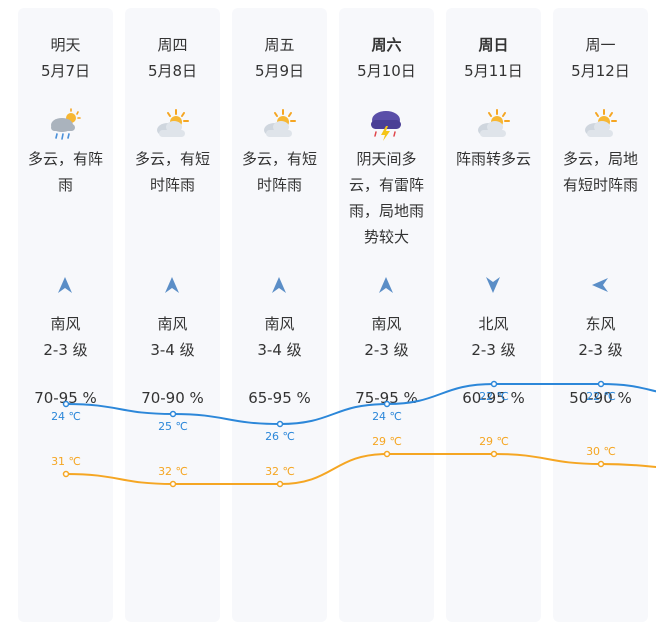 This screenshot has height=626, width=656. I want to click on weather-description: 阴天间多云，有雷阵雨，局地雨势较大, so click(386, 198).